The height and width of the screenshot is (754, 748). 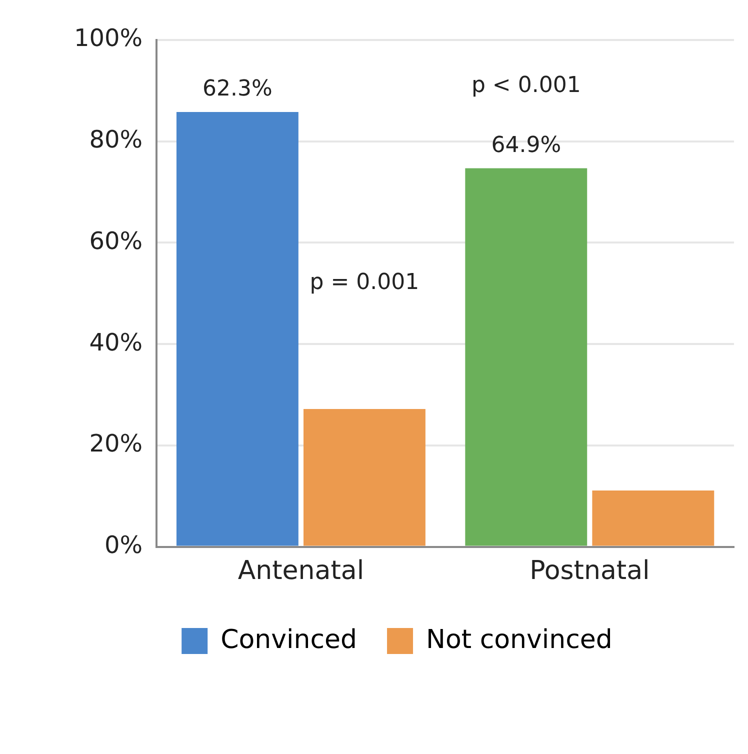 I want to click on annotation: p < 0.001, so click(x=526, y=85).